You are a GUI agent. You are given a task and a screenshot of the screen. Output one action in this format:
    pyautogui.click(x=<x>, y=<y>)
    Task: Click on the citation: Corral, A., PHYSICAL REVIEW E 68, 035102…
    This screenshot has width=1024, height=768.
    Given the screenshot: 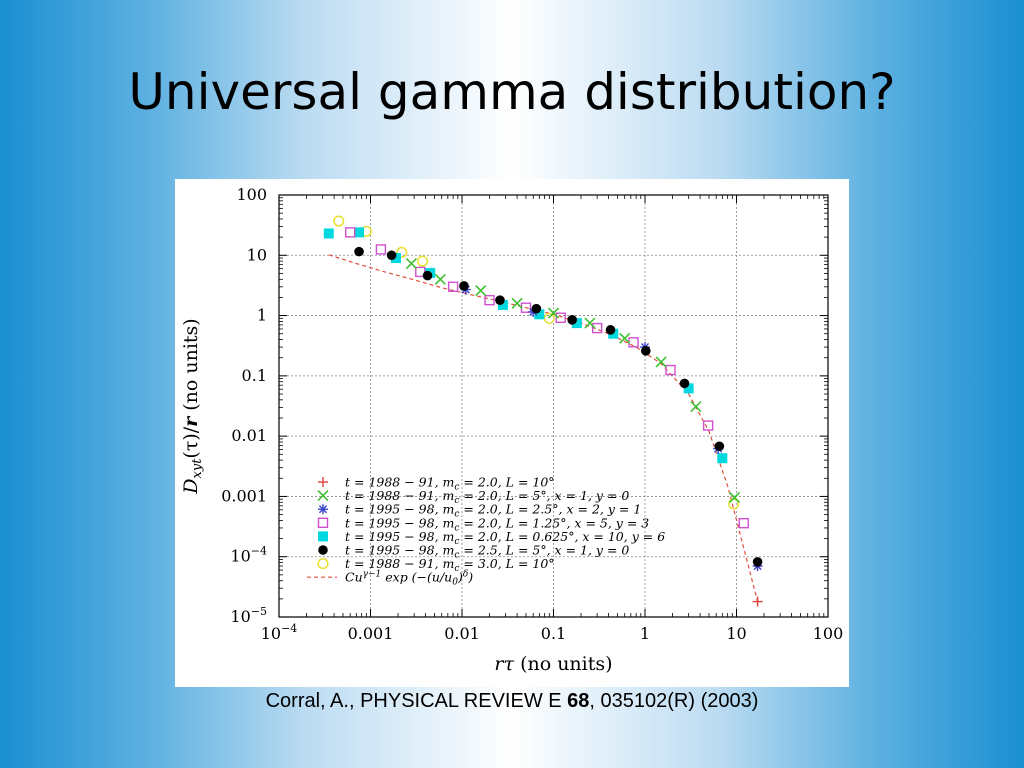 What is the action you would take?
    pyautogui.click(x=512, y=701)
    